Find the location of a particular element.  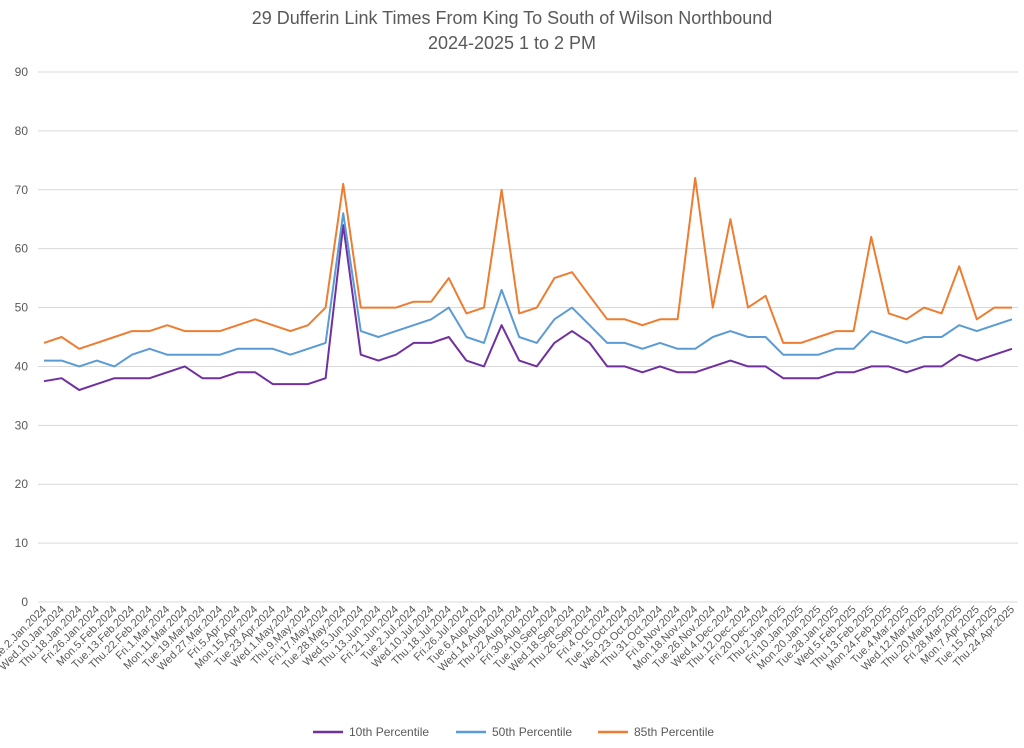

y-tick-label: 0 is located at coordinates (24, 602).